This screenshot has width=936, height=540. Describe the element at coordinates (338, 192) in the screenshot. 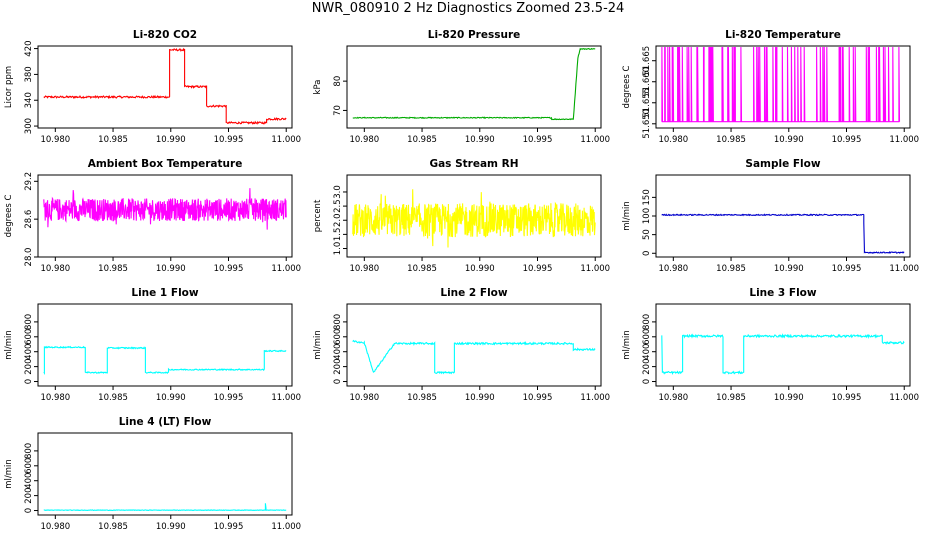

I see `y-tick-label: 3.0` at that location.